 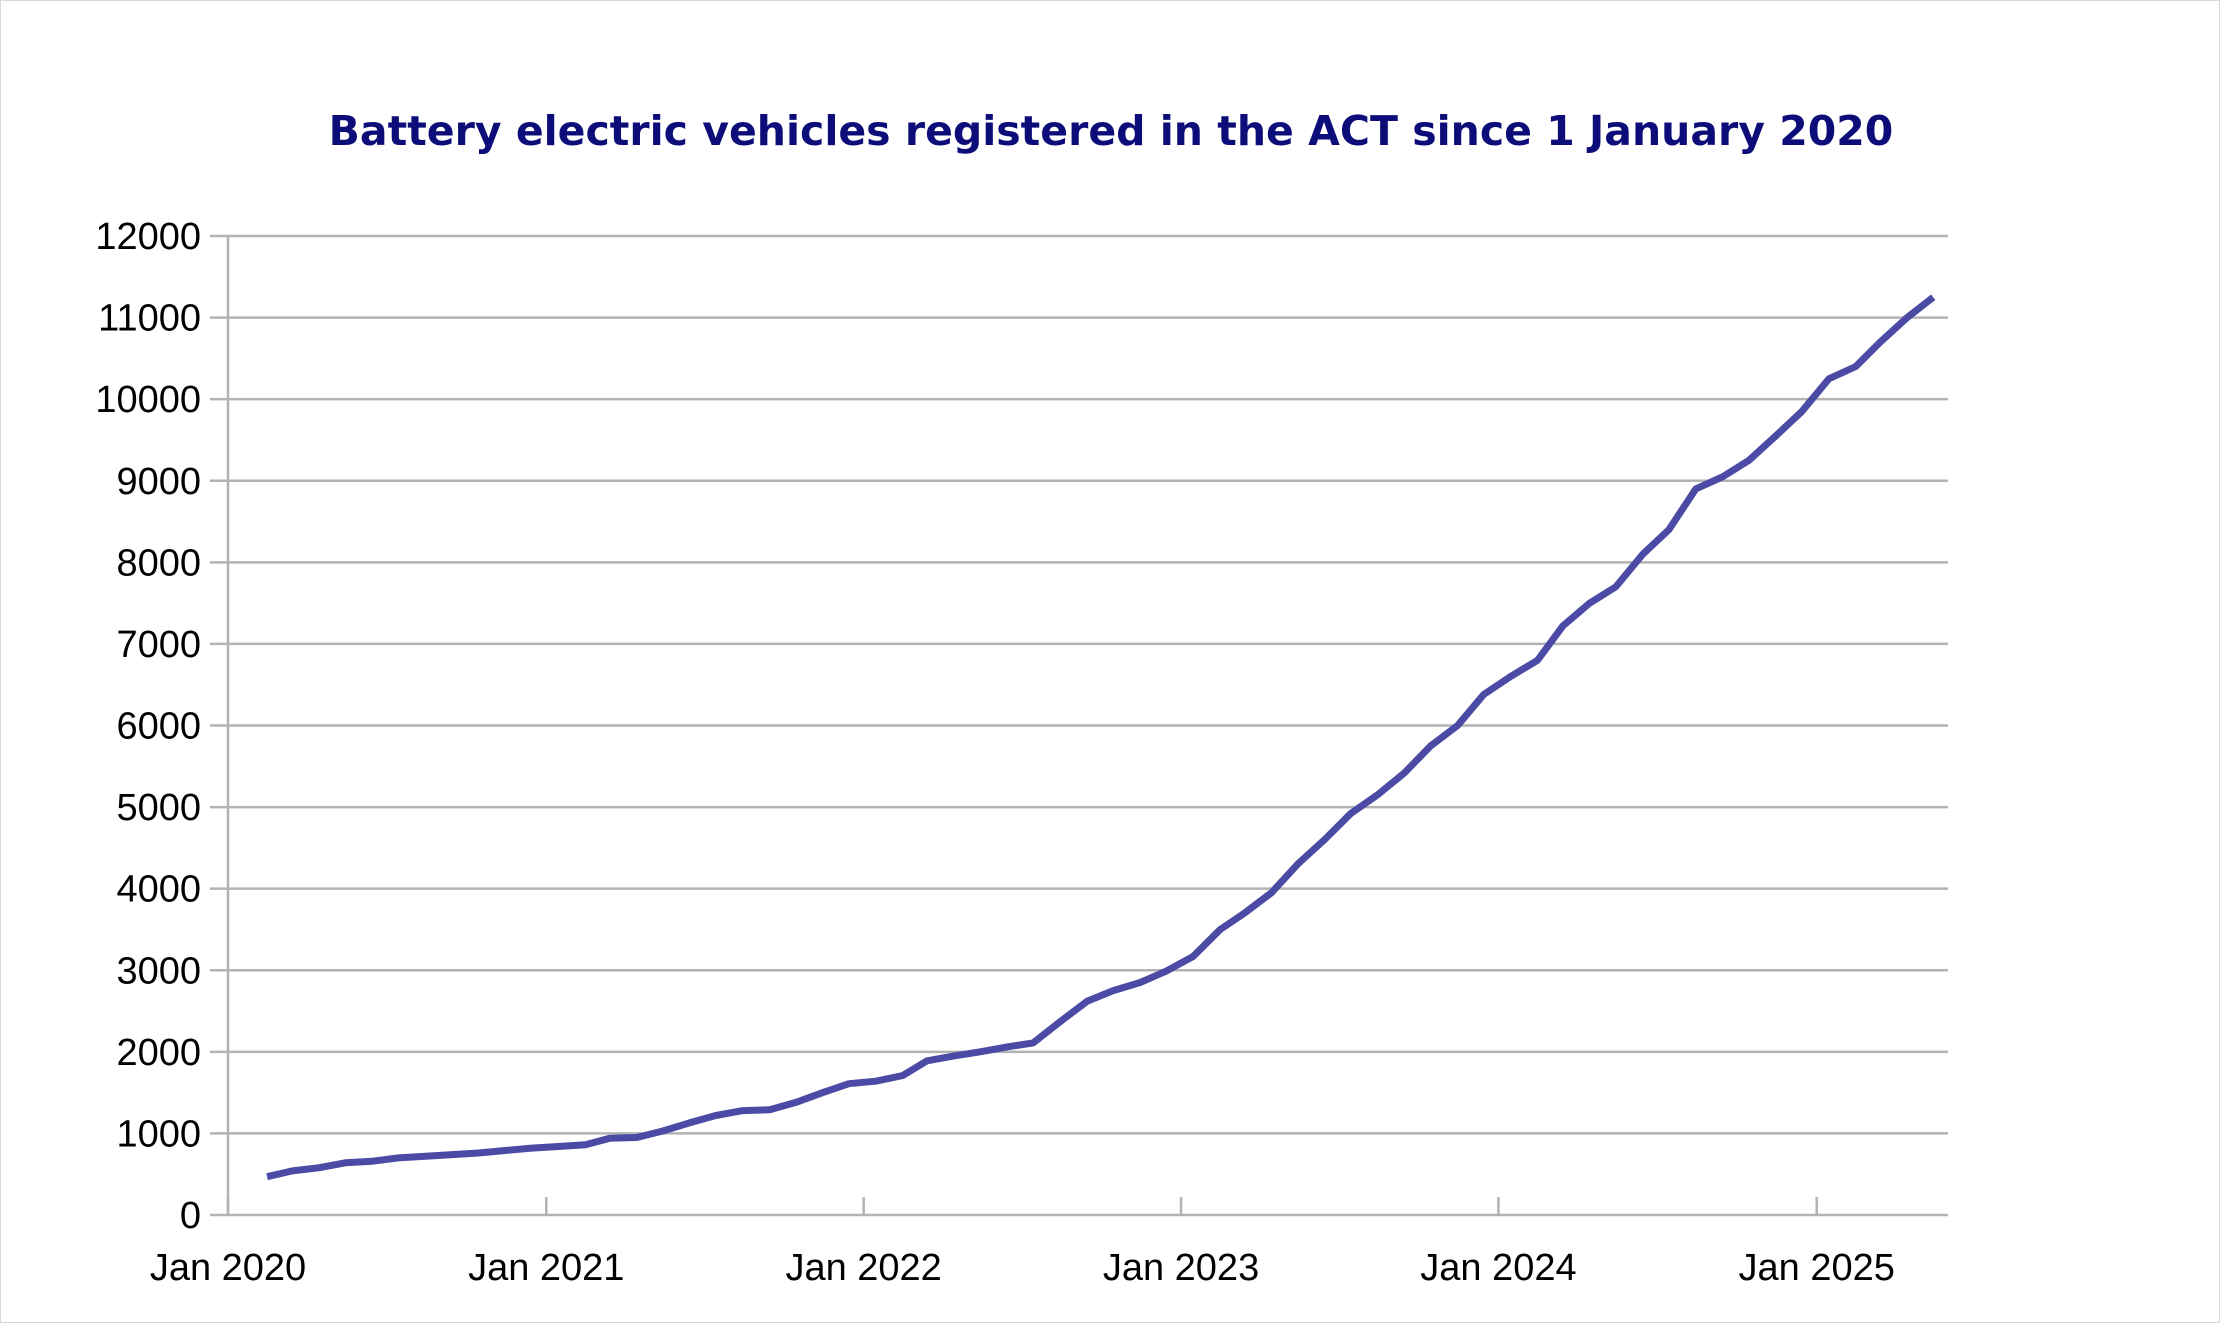 What do you see at coordinates (149, 319) in the screenshot?
I see `y-tick-label: 11000` at bounding box center [149, 319].